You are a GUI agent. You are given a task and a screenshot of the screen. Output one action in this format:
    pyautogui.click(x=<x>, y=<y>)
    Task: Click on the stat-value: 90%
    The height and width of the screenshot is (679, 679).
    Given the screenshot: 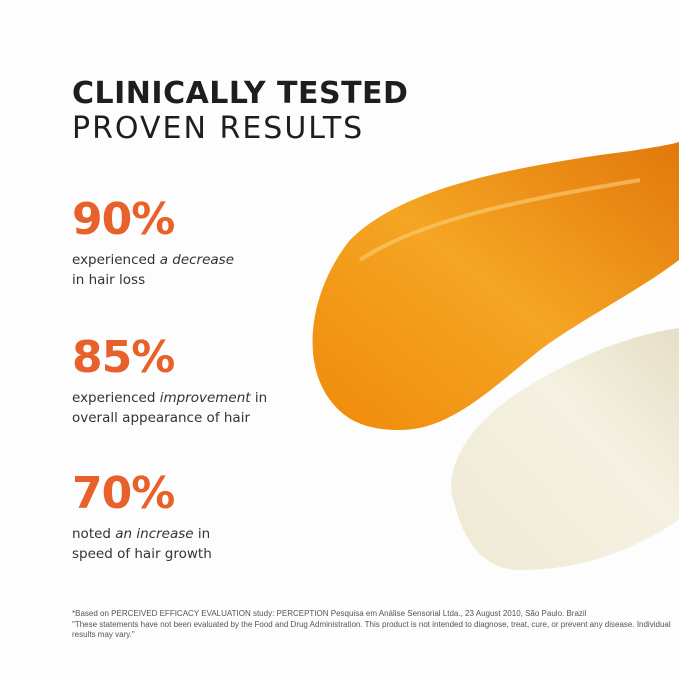 What is the action you would take?
    pyautogui.click(x=123, y=219)
    